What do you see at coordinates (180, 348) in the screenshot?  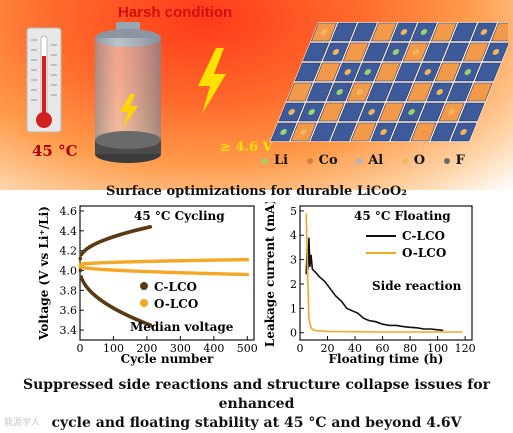 I see `x-tick-label: 300` at bounding box center [180, 348].